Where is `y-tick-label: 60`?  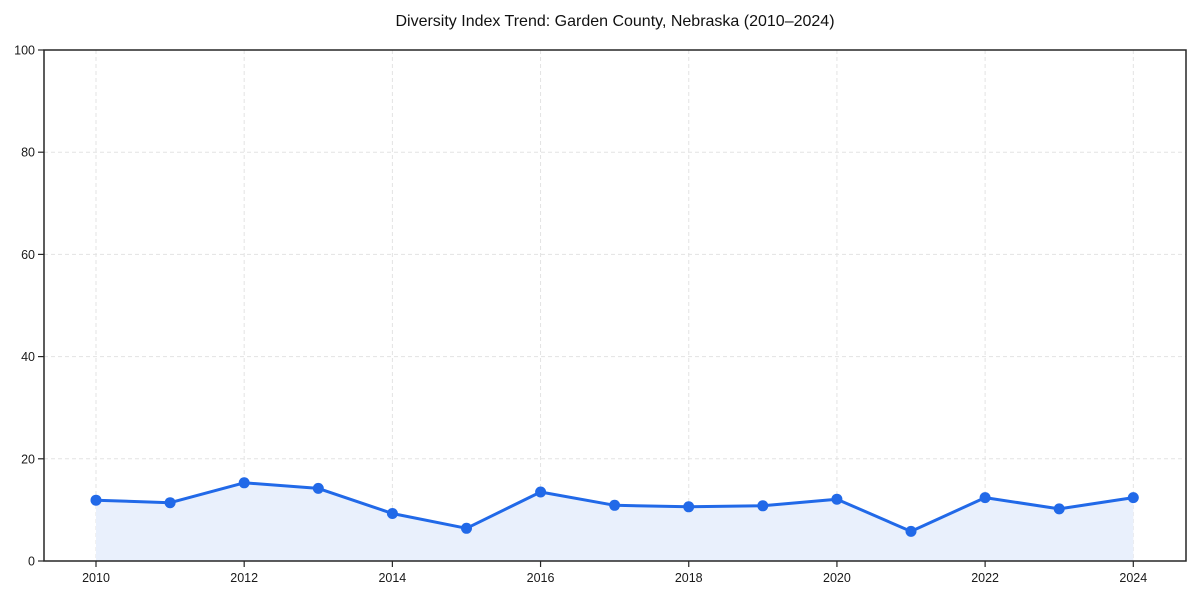
y-tick-label: 60 is located at coordinates (28, 255).